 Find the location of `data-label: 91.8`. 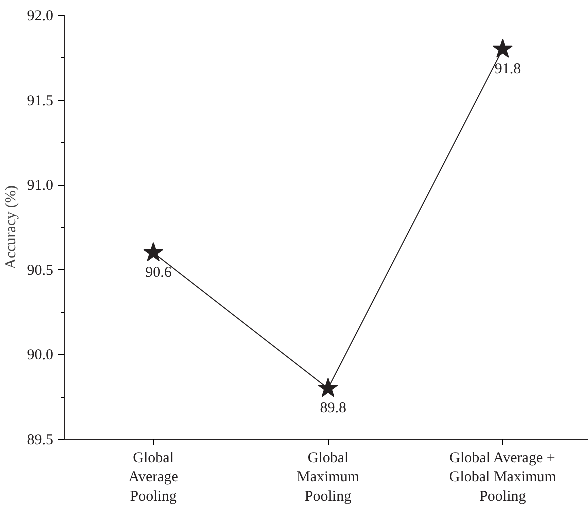

data-label: 91.8 is located at coordinates (508, 69).